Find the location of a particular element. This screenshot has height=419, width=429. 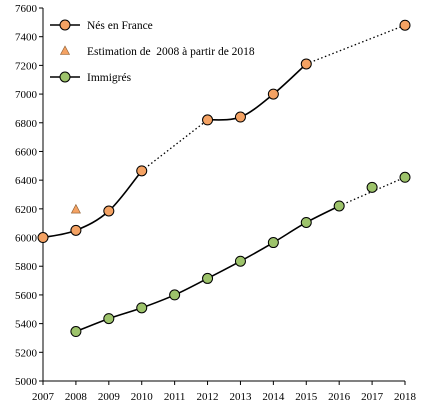

y-tick-label: 5600 is located at coordinates (26, 296).